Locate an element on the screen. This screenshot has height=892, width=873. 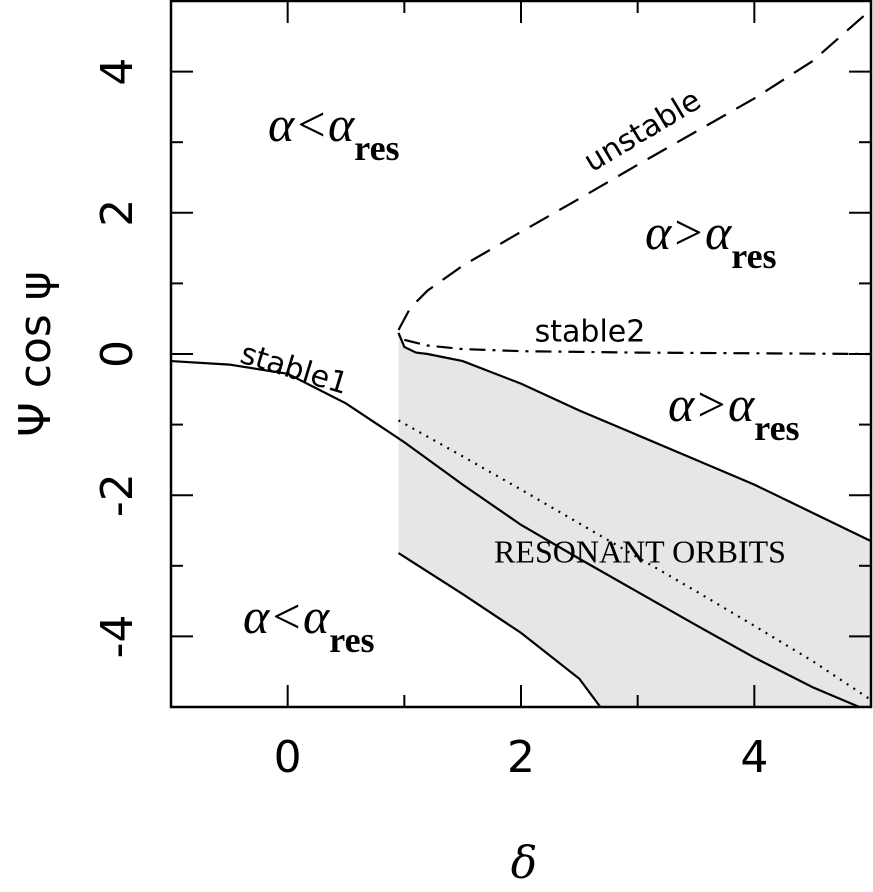
curve-label: stable1 is located at coordinates (294, 369).